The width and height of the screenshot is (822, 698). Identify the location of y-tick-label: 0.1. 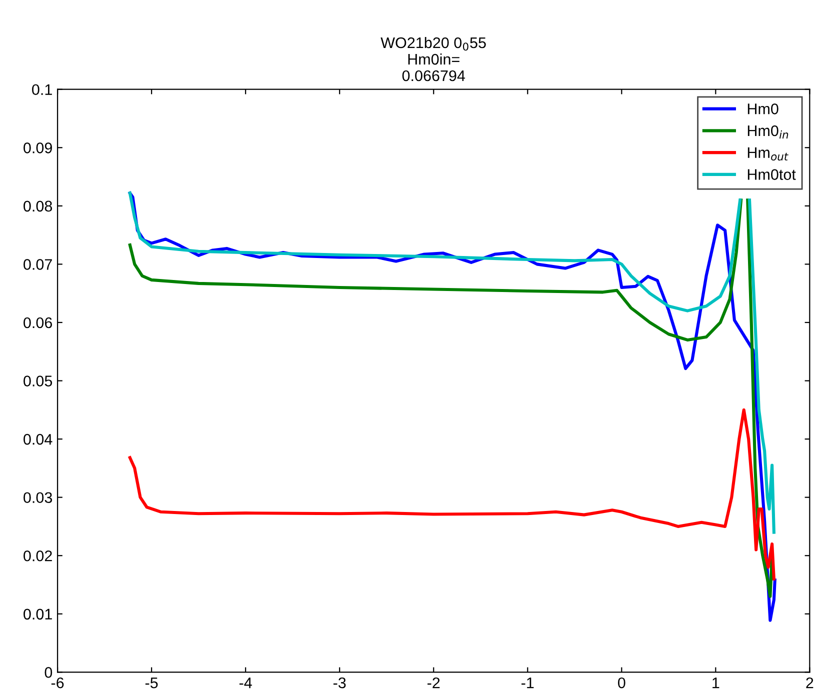
(42, 90).